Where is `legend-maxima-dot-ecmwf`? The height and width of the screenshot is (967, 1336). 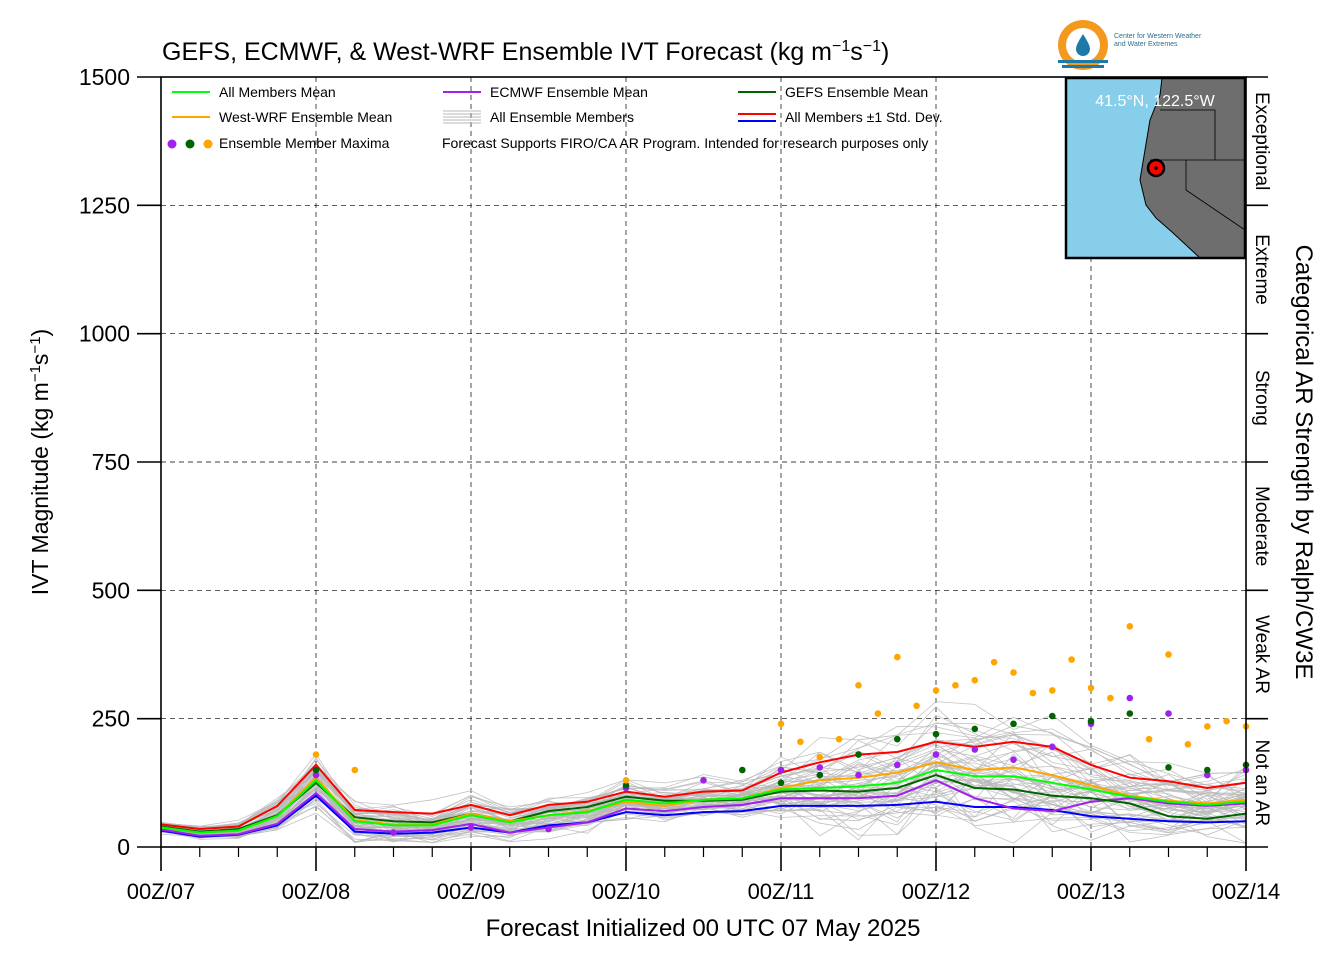 legend-maxima-dot-ecmwf is located at coordinates (172, 144).